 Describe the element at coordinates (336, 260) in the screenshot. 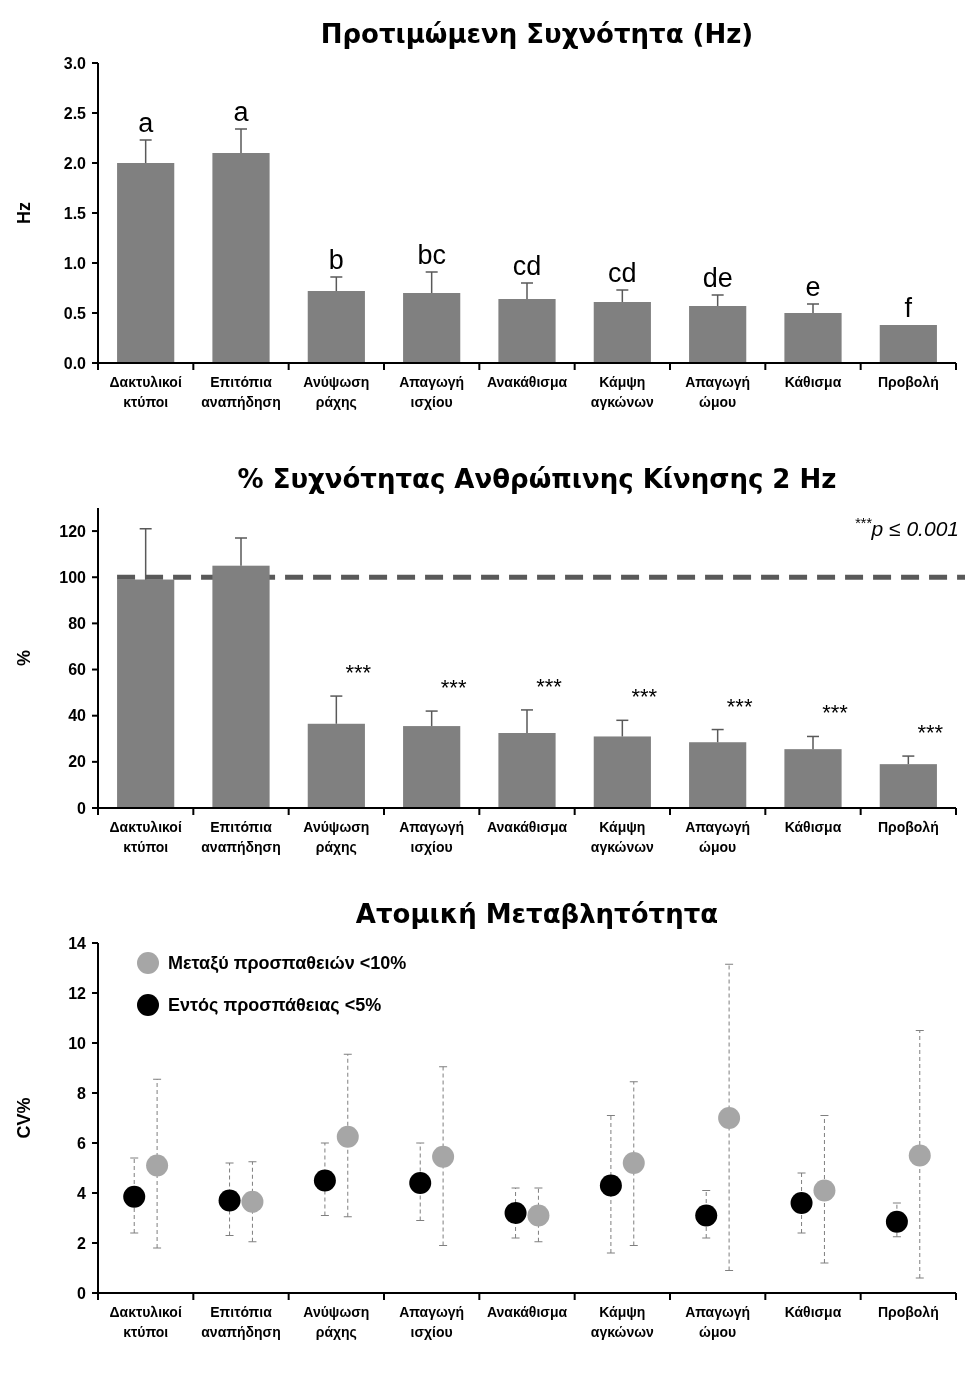

I see `annotation: b` at that location.